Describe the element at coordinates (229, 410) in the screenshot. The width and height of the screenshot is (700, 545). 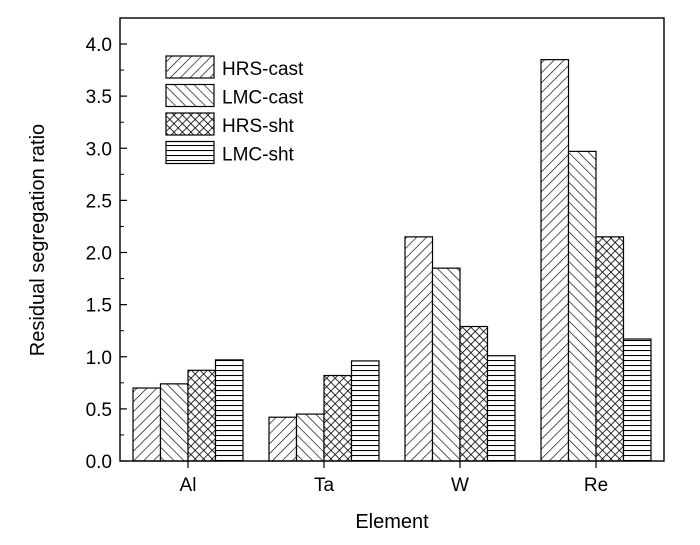
I see `bar-lmc-sht-al` at that location.